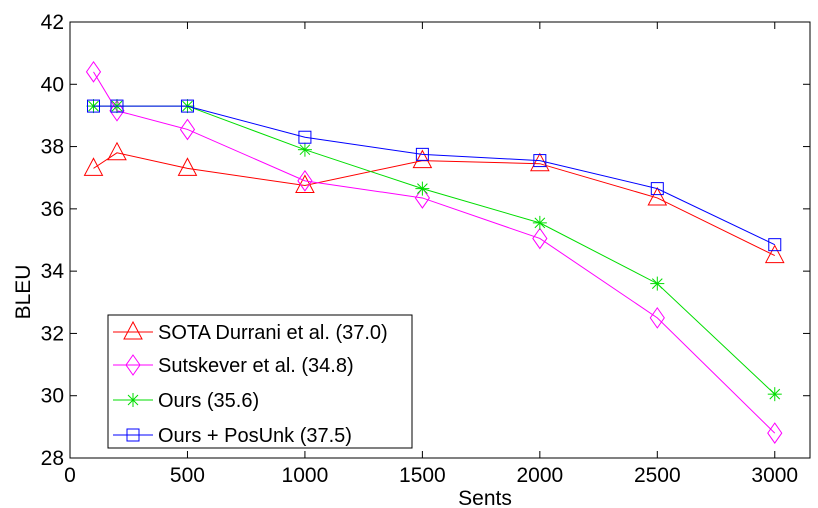 The width and height of the screenshot is (818, 508). I want to click on x-tick-label: 500, so click(187, 475).